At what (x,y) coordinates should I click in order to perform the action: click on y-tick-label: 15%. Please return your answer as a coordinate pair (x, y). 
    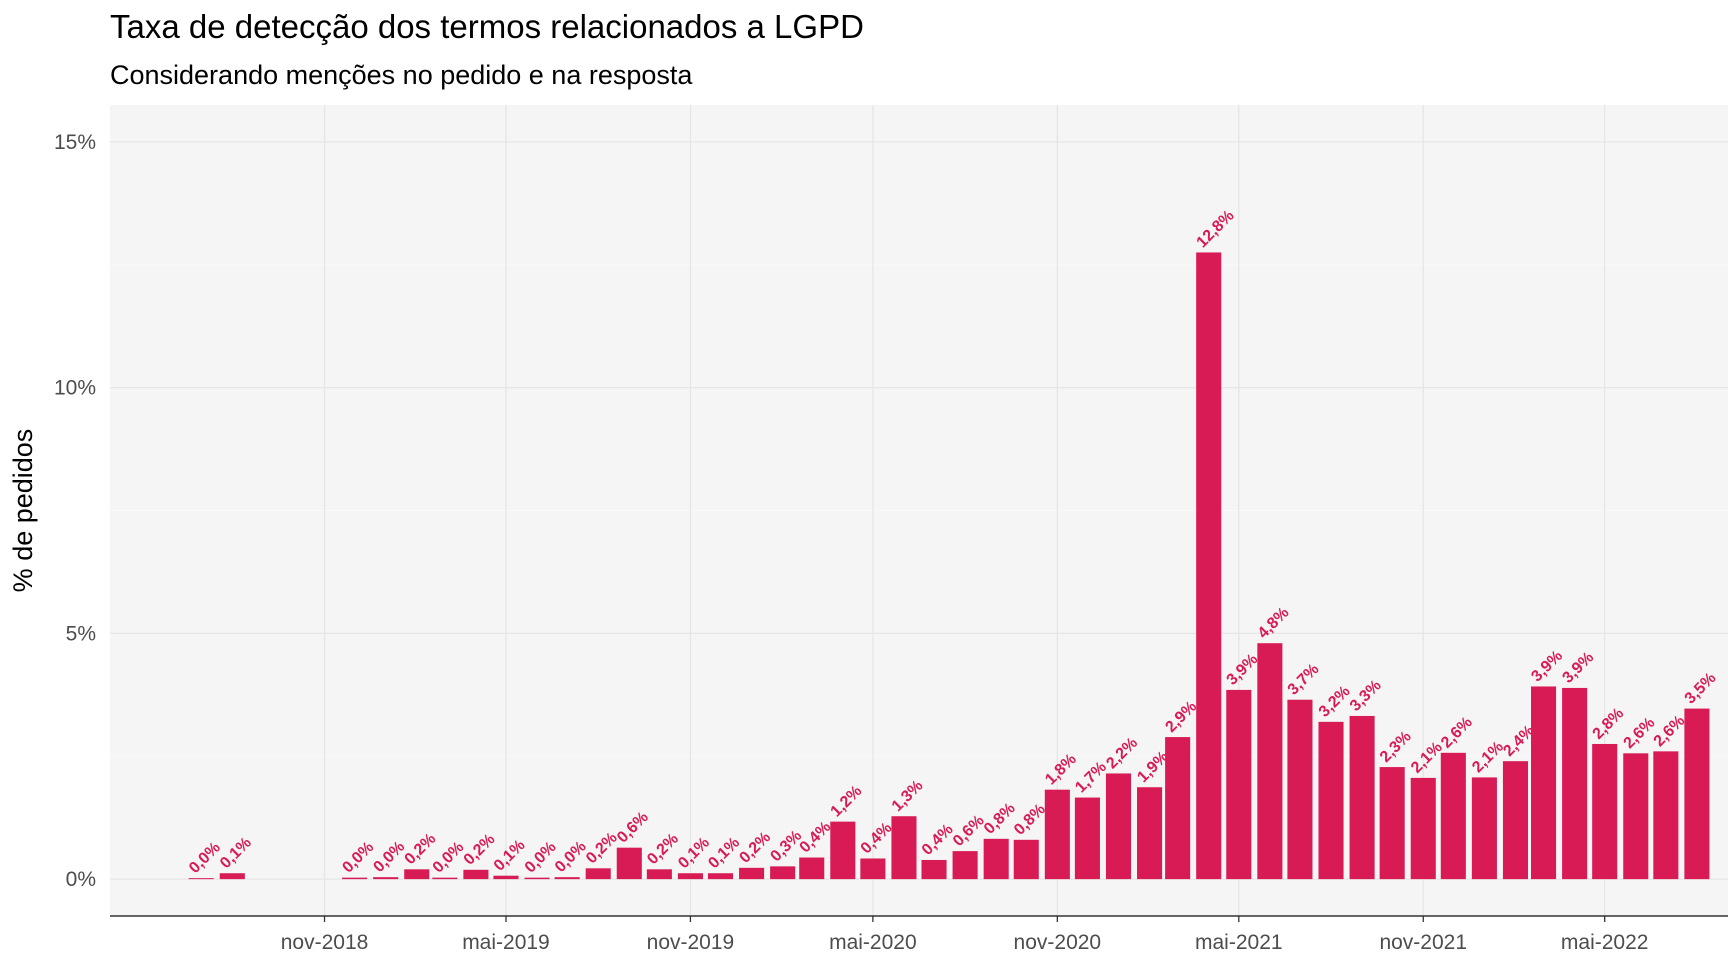
    Looking at the image, I should click on (75, 142).